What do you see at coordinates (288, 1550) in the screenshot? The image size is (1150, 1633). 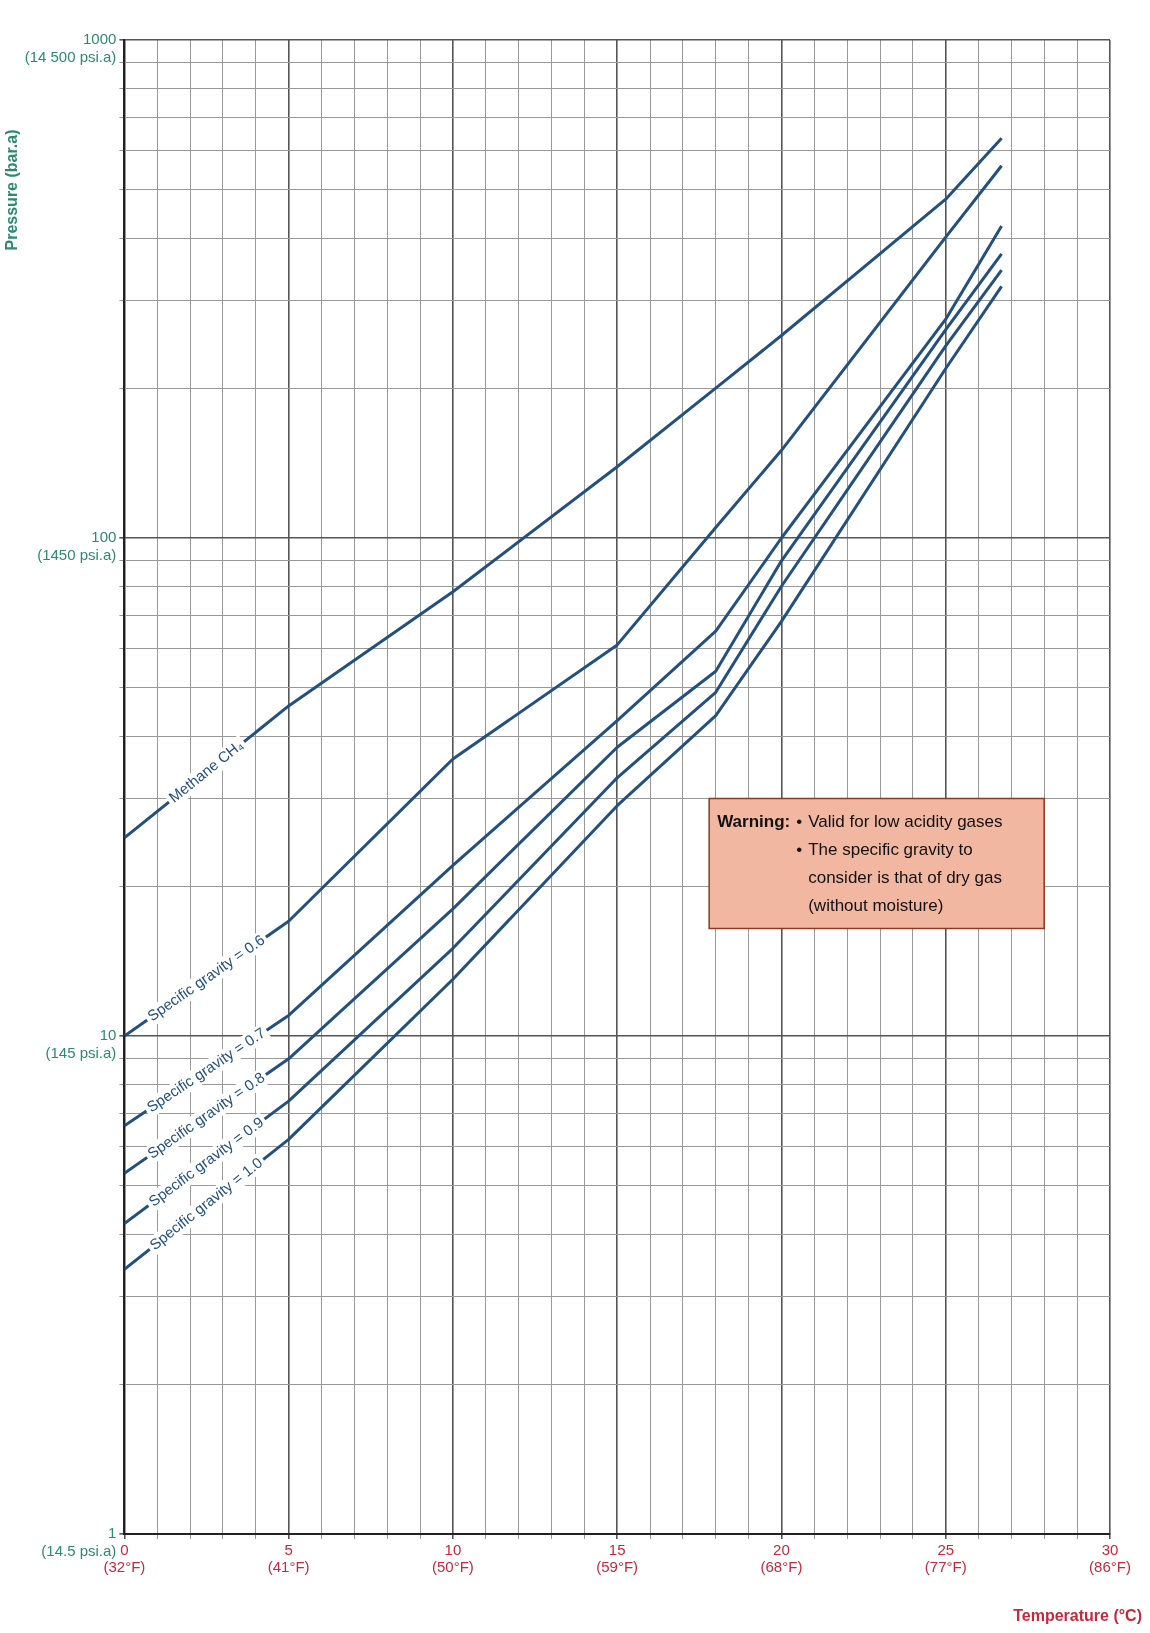 I see `x-tick-label: 5` at bounding box center [288, 1550].